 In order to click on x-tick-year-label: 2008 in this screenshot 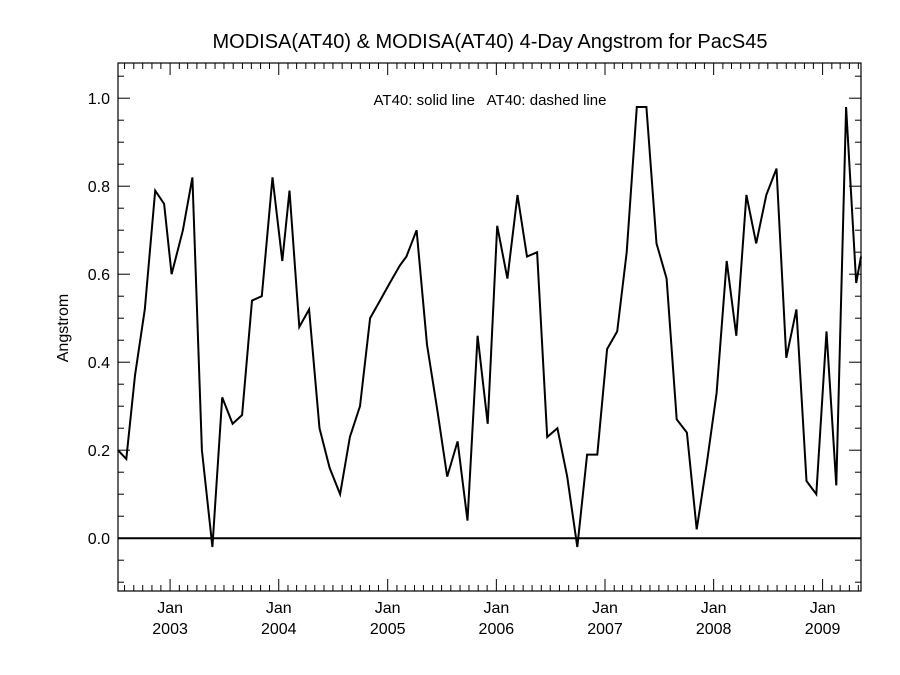, I will do `click(714, 629)`.